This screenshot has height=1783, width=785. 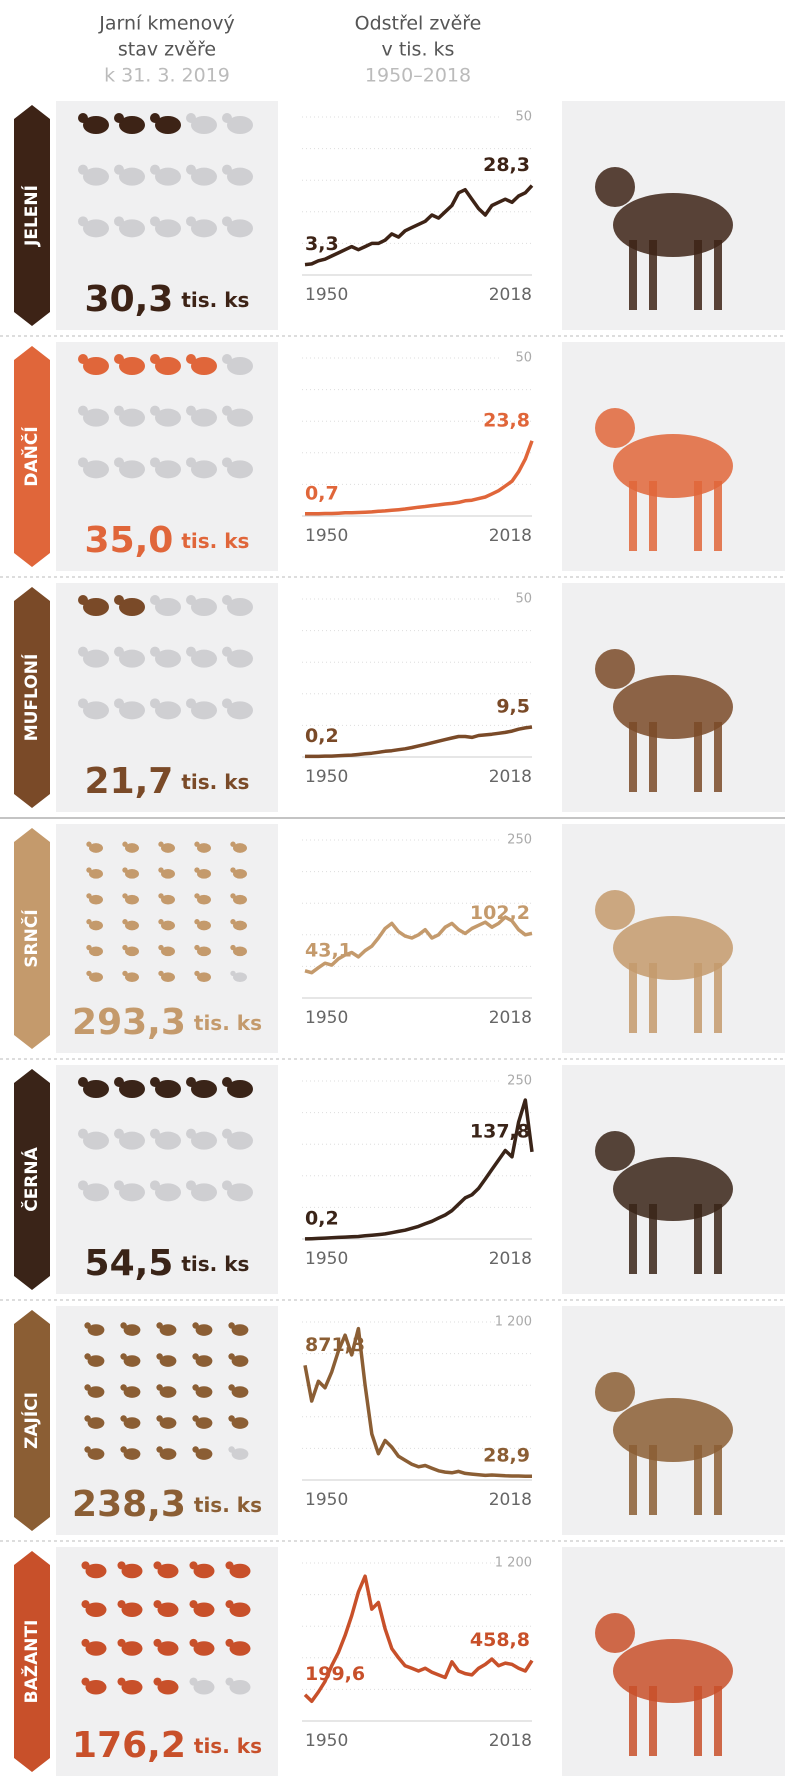 What do you see at coordinates (167, 1504) in the screenshot?
I see `population-text: 238,3 tis. ks` at bounding box center [167, 1504].